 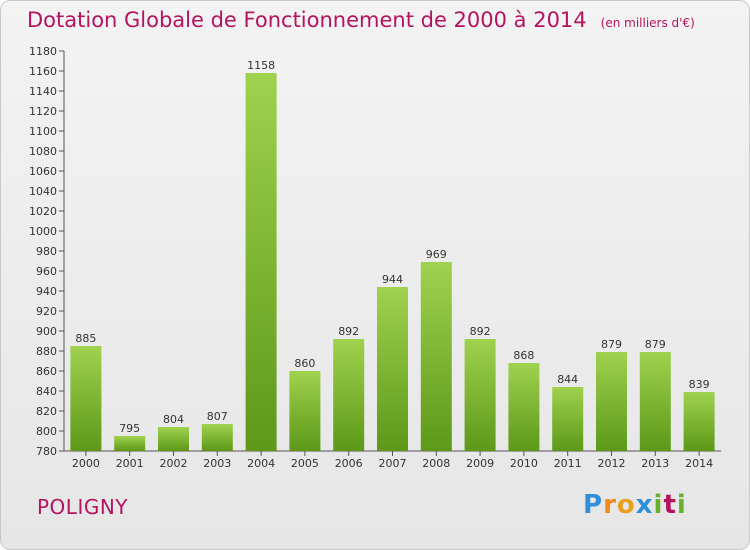 What do you see at coordinates (46, 271) in the screenshot?
I see `y-tick-label: 960` at bounding box center [46, 271].